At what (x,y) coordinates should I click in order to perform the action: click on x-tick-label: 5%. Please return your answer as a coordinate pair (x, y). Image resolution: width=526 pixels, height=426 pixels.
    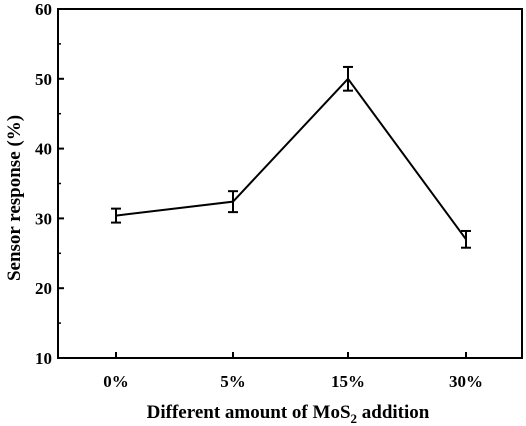
    Looking at the image, I should click on (233, 381).